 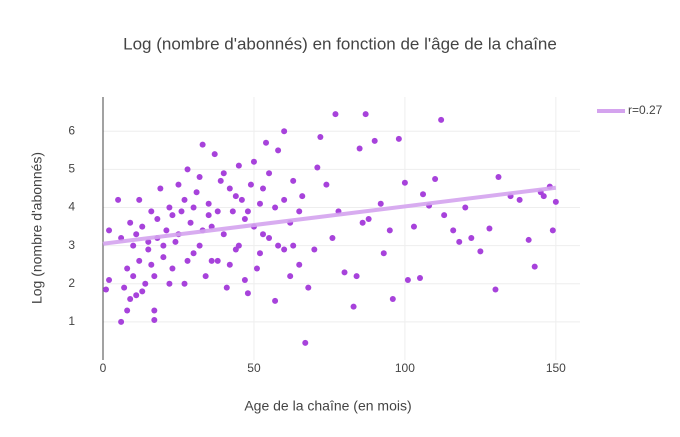 What do you see at coordinates (103, 368) in the screenshot?
I see `x-tick-label: 0` at bounding box center [103, 368].